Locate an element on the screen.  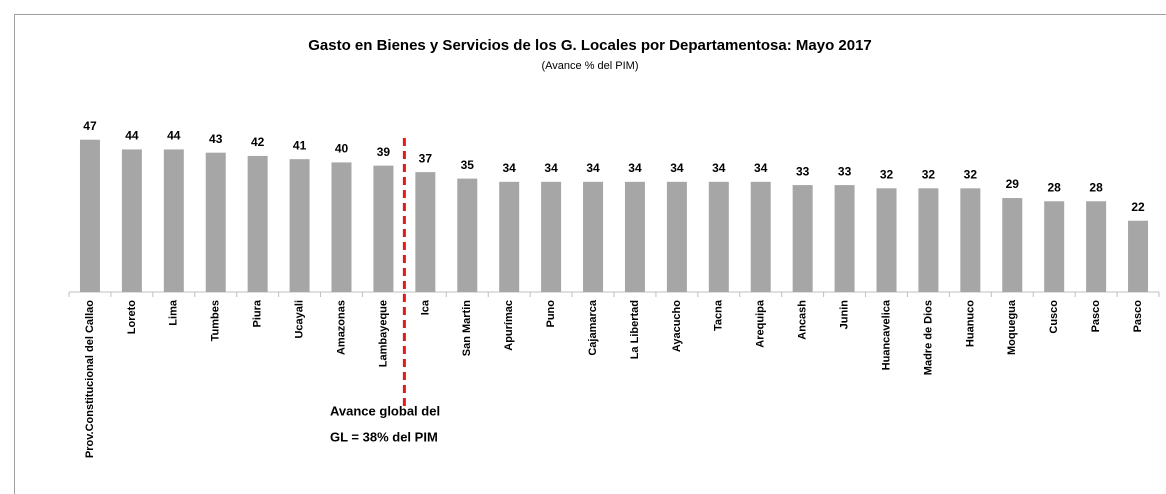
value-label: 47 is located at coordinates (90, 126).